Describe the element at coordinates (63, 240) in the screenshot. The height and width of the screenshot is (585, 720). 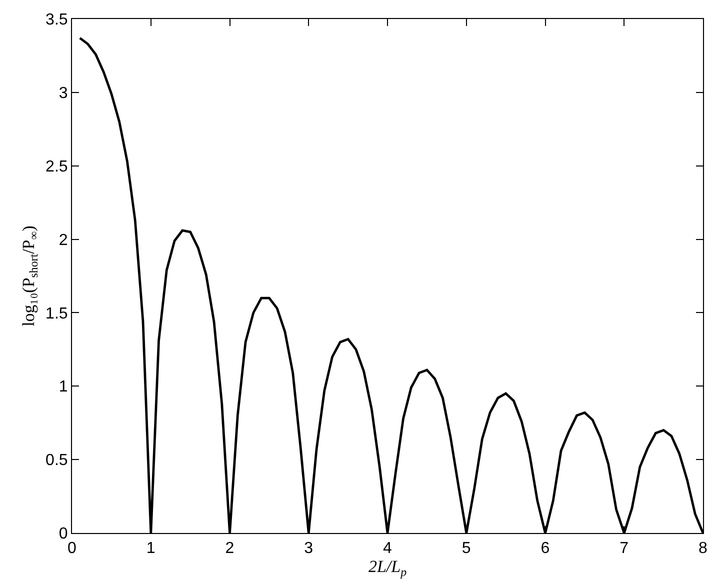
I see `y-tick-label: 2` at that location.